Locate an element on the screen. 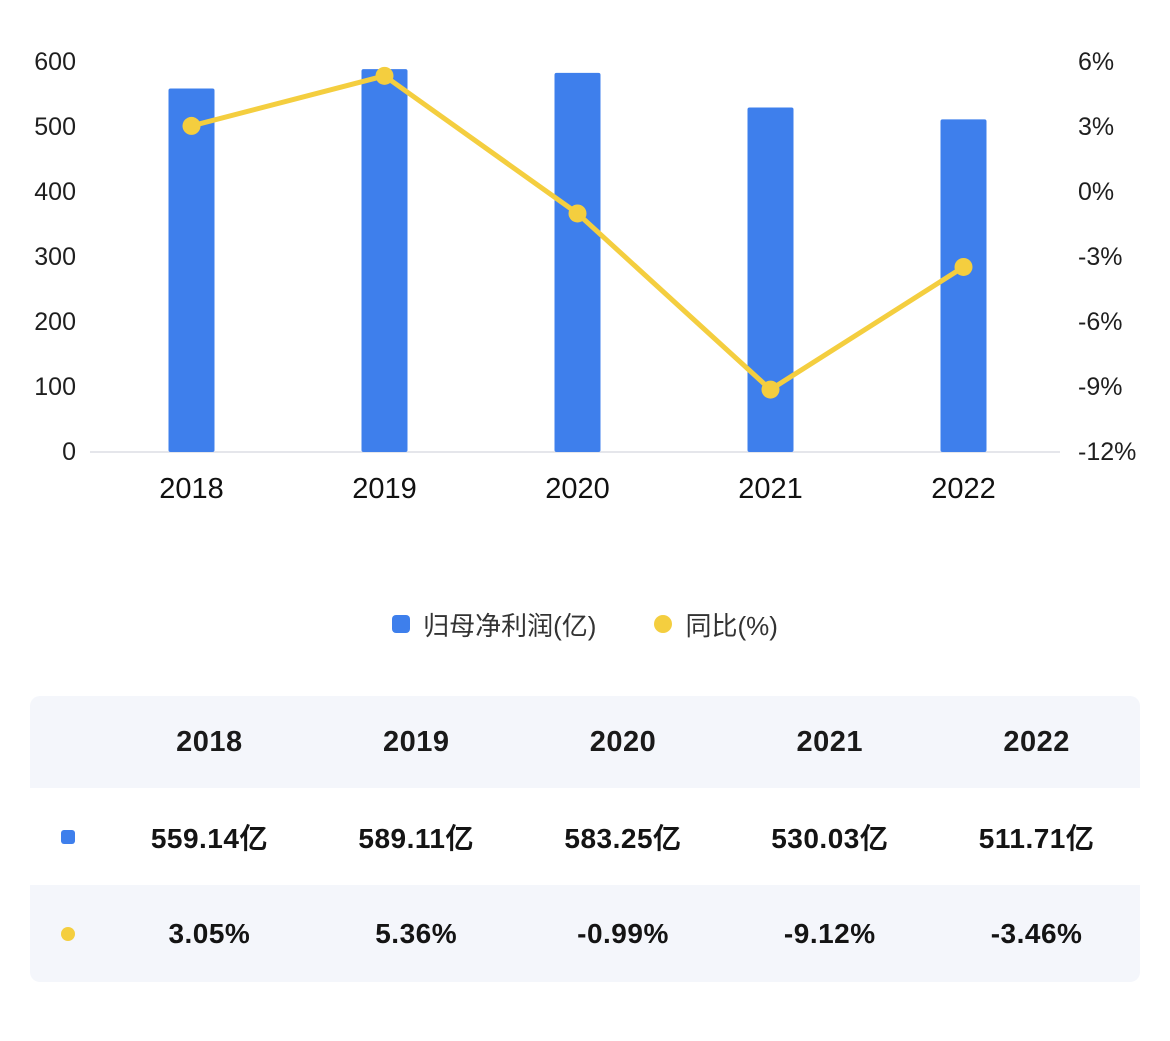  right-axis-tick--12%: -12% is located at coordinates (1107, 452).